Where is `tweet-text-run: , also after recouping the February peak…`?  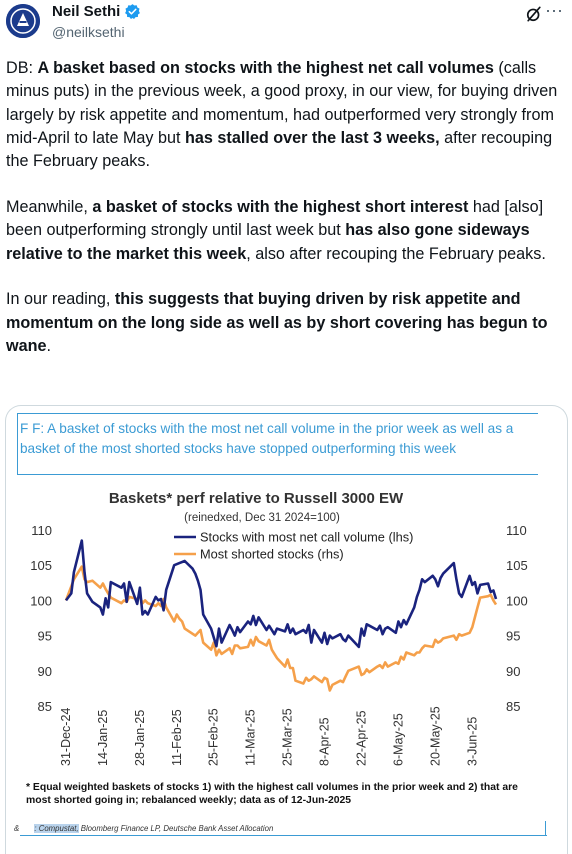 tweet-text-run: , also after recouping the February peak… is located at coordinates (396, 253).